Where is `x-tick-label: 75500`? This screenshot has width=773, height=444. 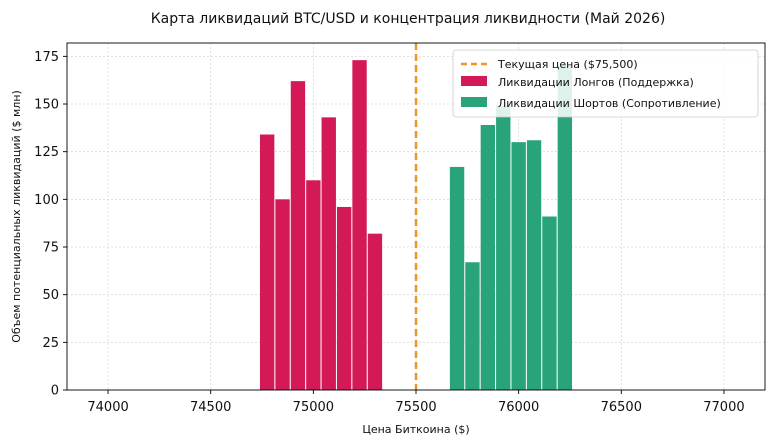 x-tick-label: 75500 is located at coordinates (415, 407).